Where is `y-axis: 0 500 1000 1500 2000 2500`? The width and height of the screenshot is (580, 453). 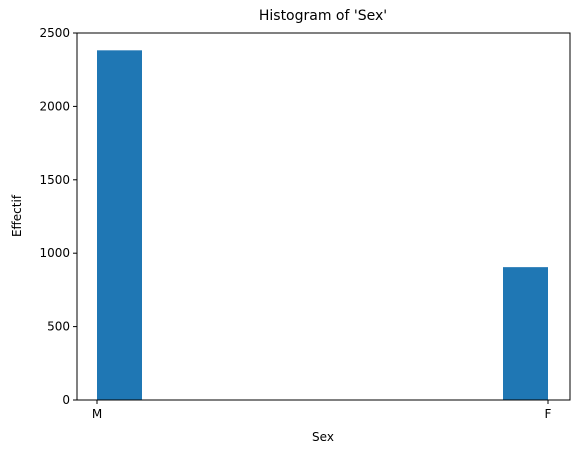
y-axis: 0 500 1000 1500 2000 2500 is located at coordinates (58, 216).